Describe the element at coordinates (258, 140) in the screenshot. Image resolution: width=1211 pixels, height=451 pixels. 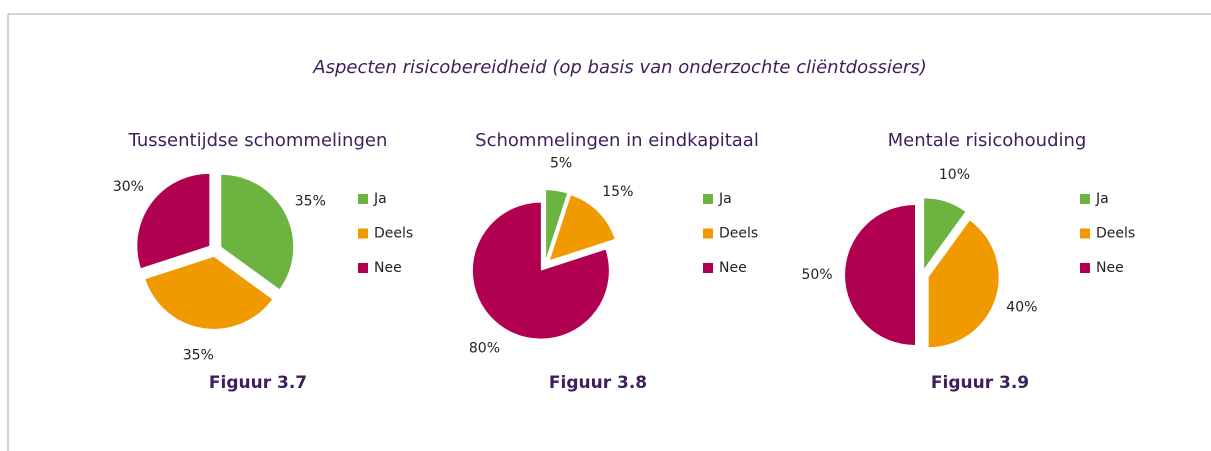
I see `chart-title: Tussentijdse schommelingen` at that location.